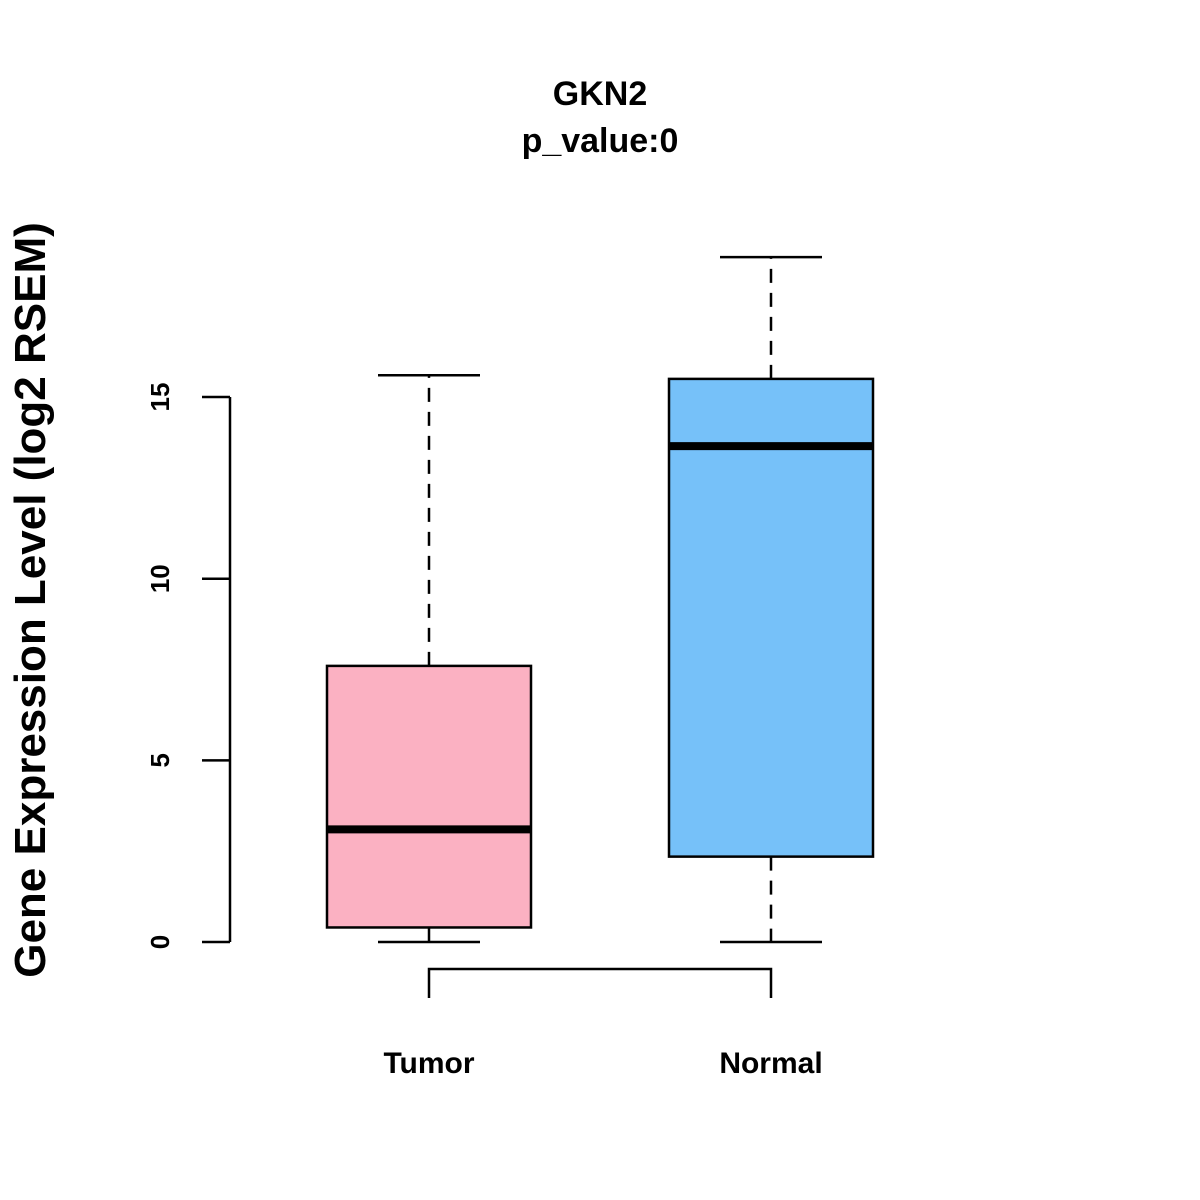 The height and width of the screenshot is (1200, 1200). I want to click on y-axis-title: Gene Expression Level (log2 RSEM), so click(30, 600).